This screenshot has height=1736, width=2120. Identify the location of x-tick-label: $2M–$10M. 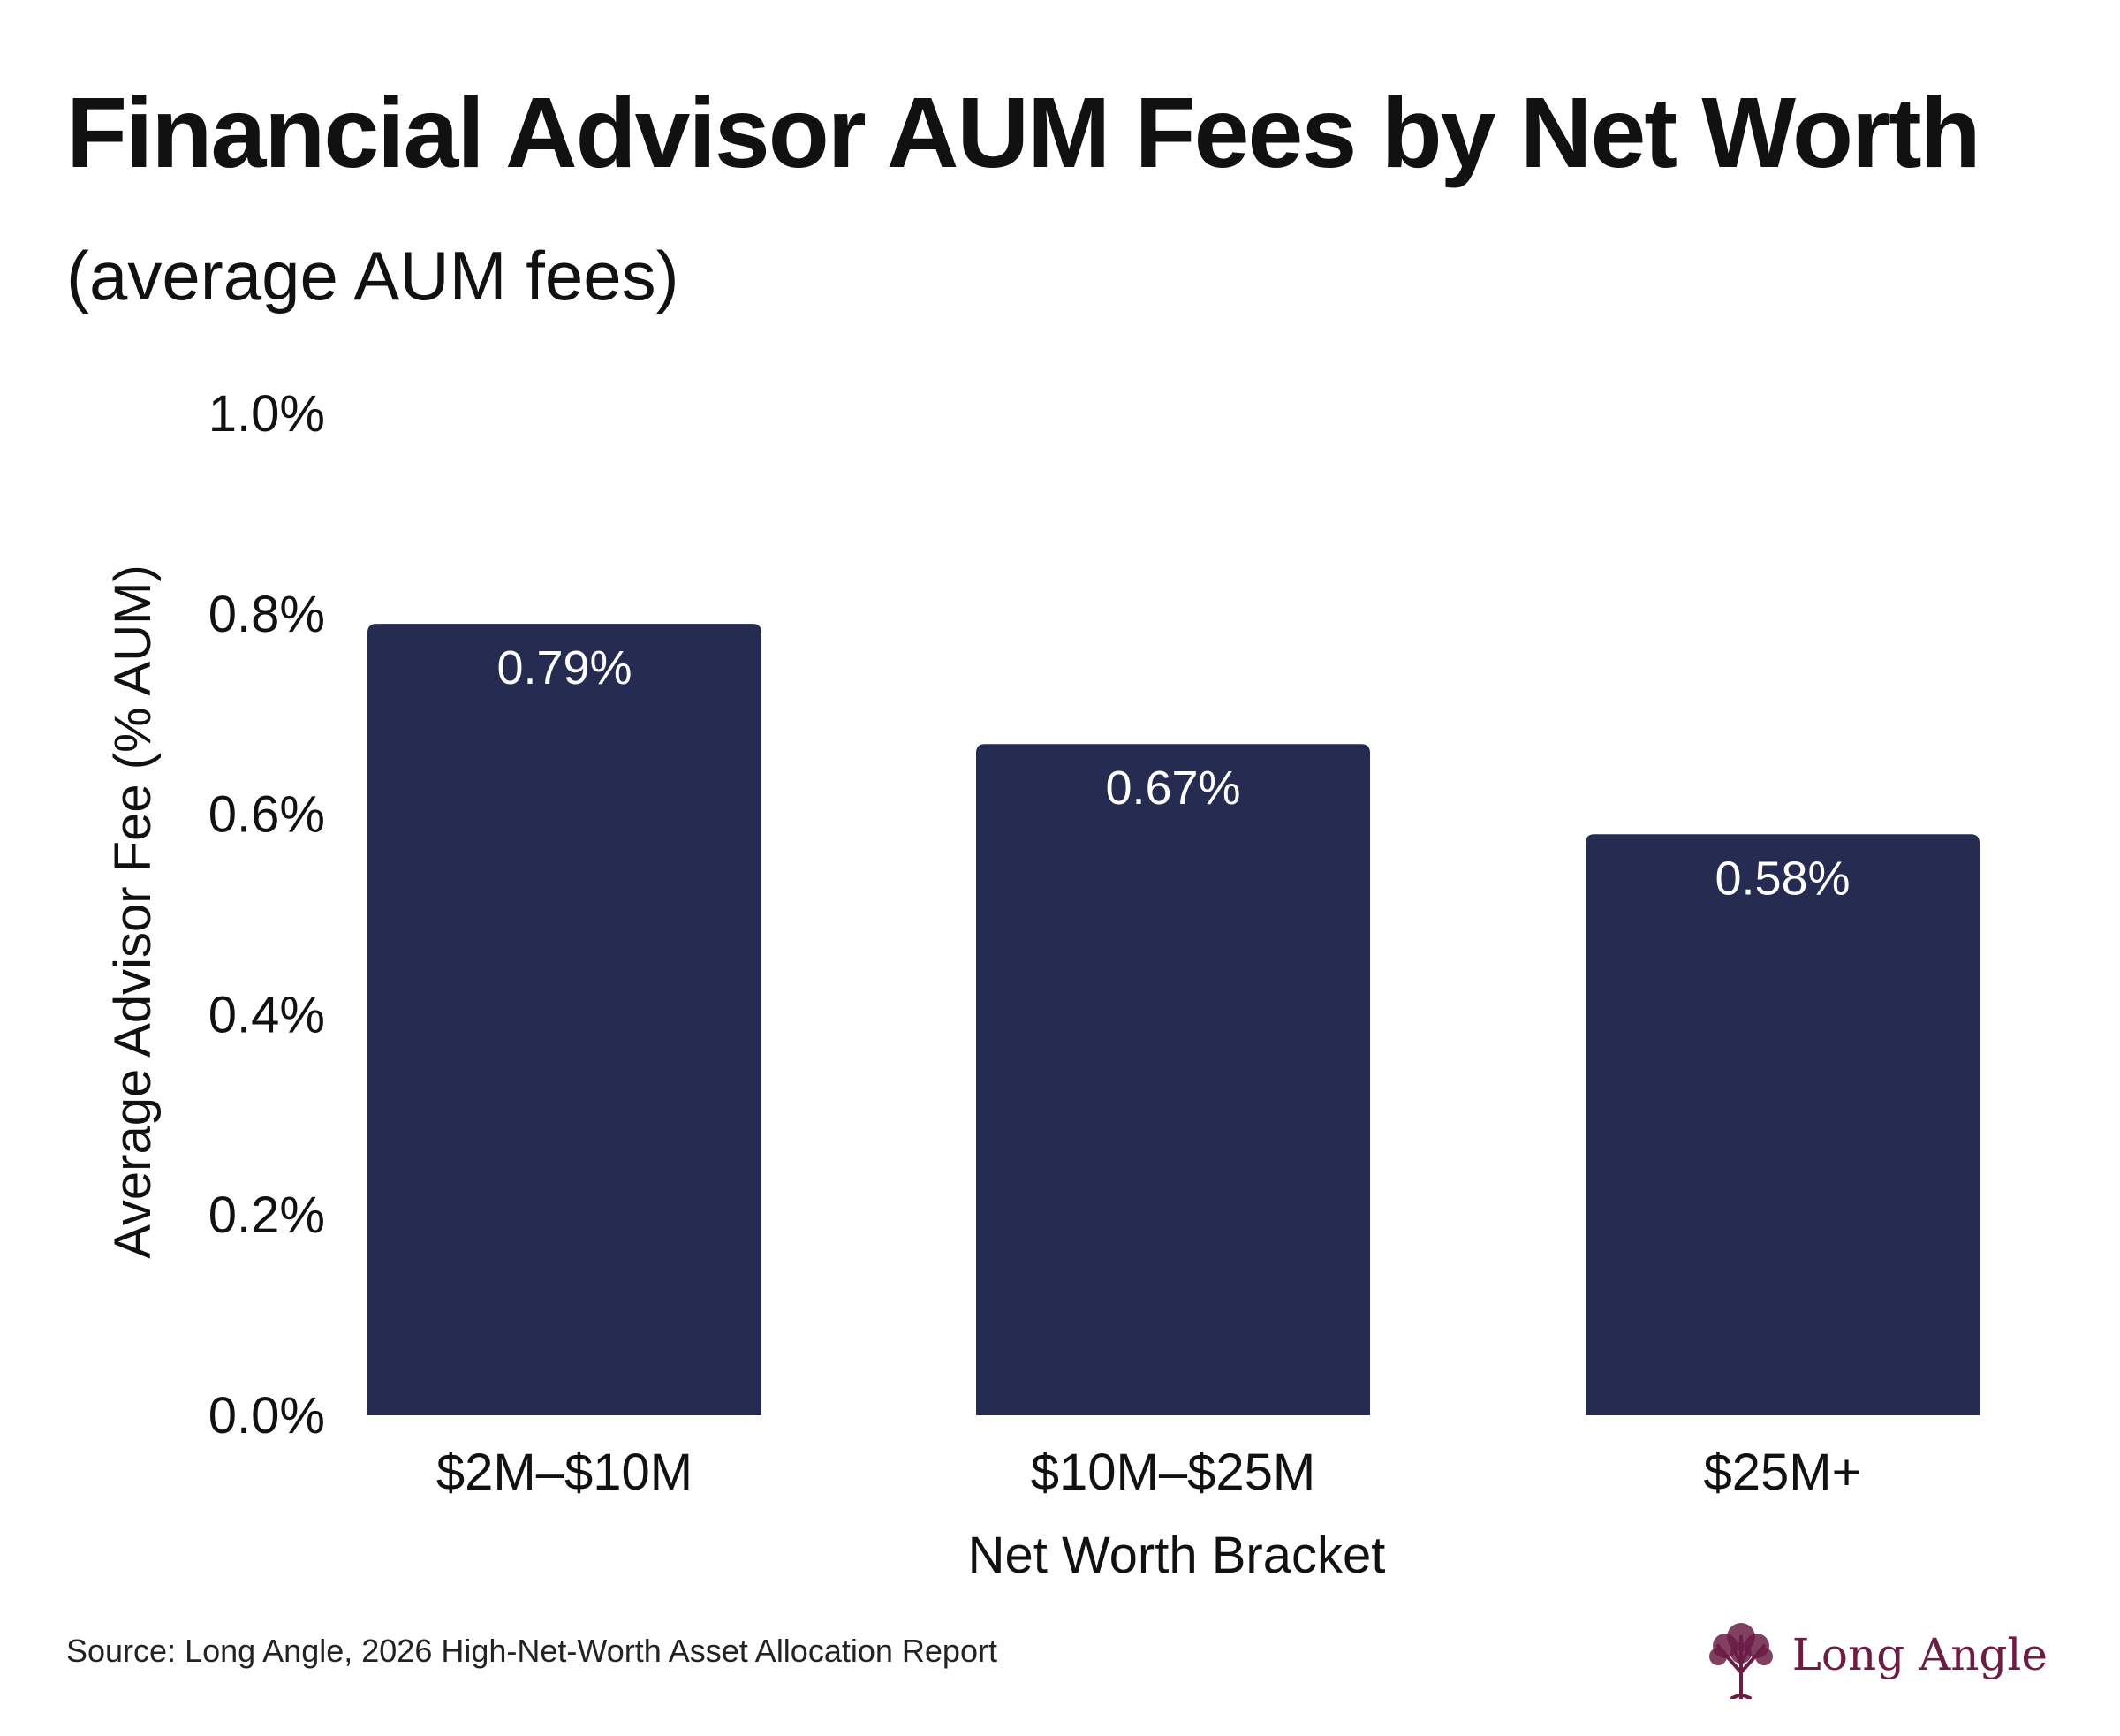
(564, 1473).